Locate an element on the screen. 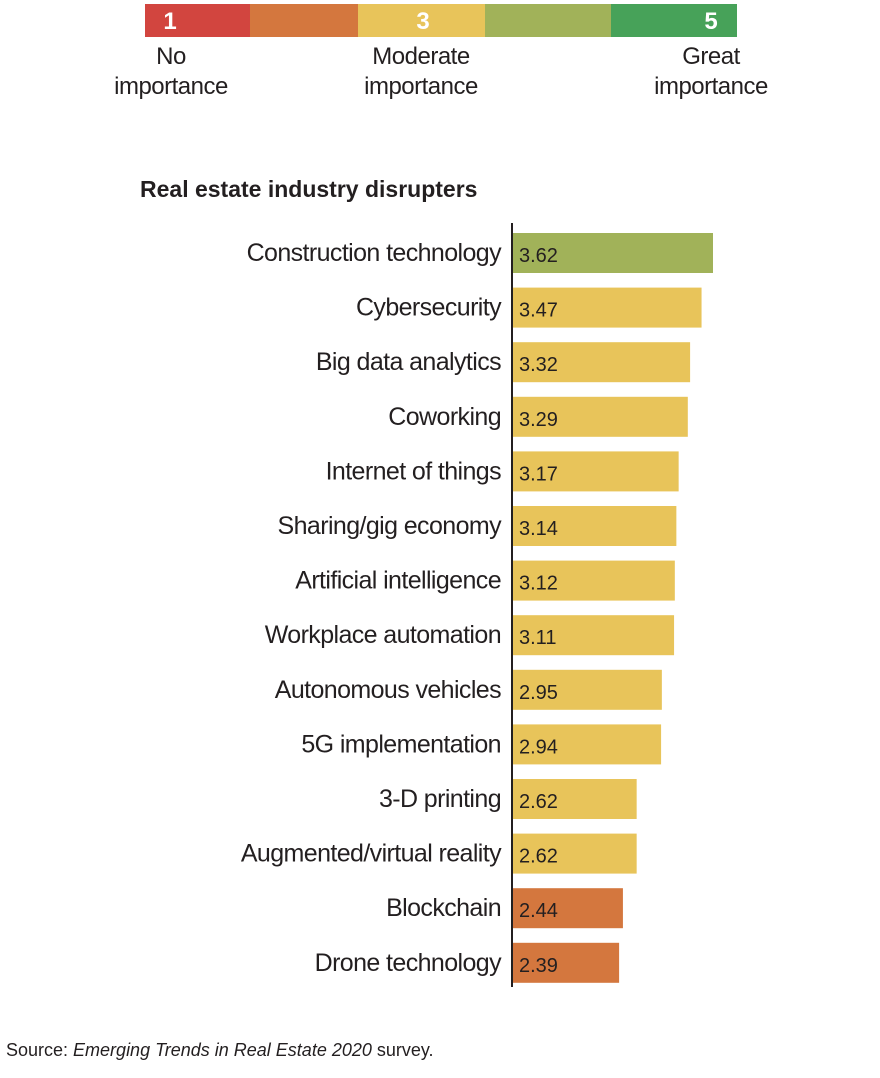 Image resolution: width=880 pixels, height=1078 pixels. scale-label-high-line1: Great is located at coordinates (711, 56).